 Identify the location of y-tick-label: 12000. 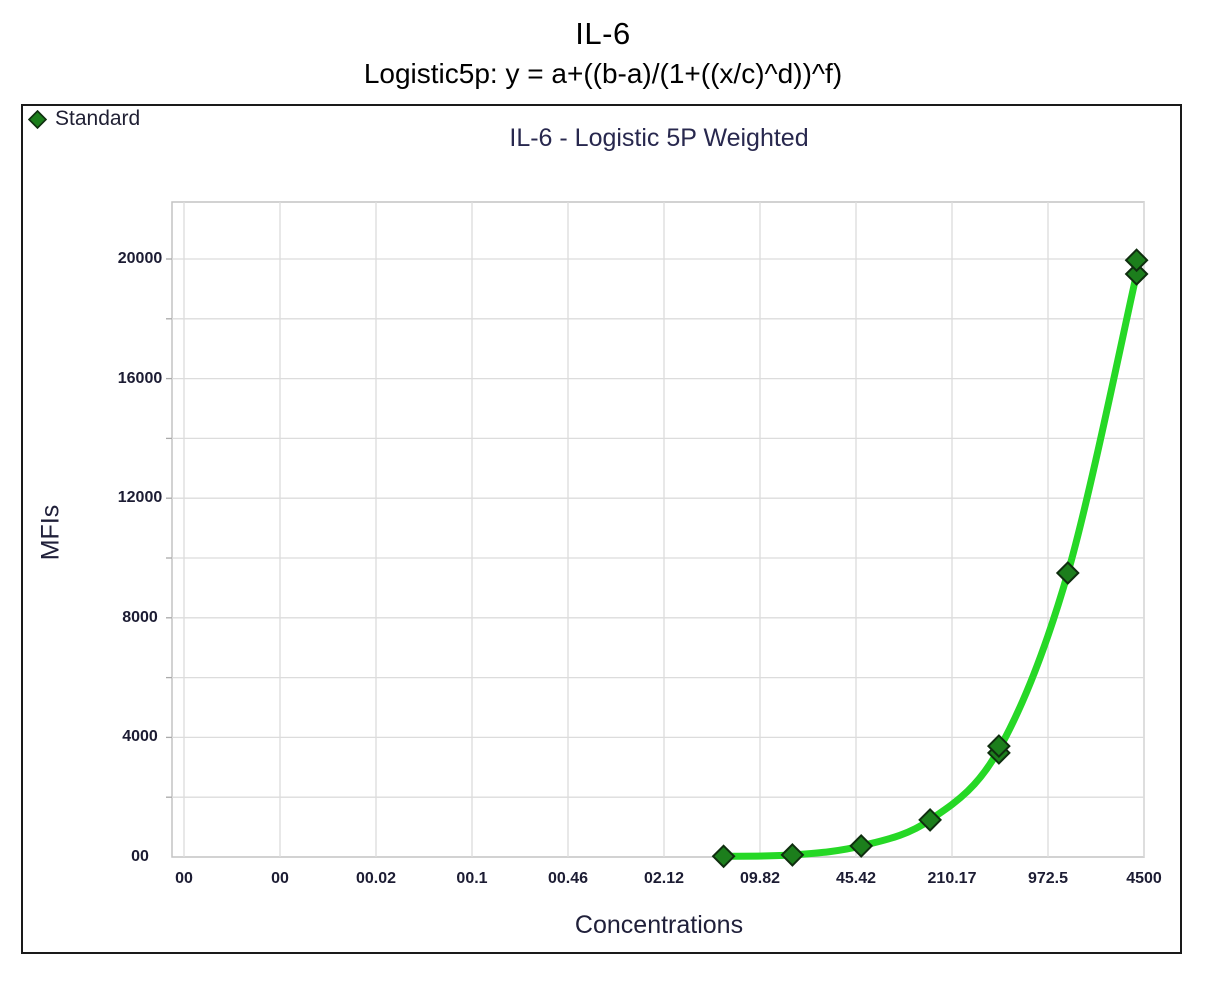
(140, 497).